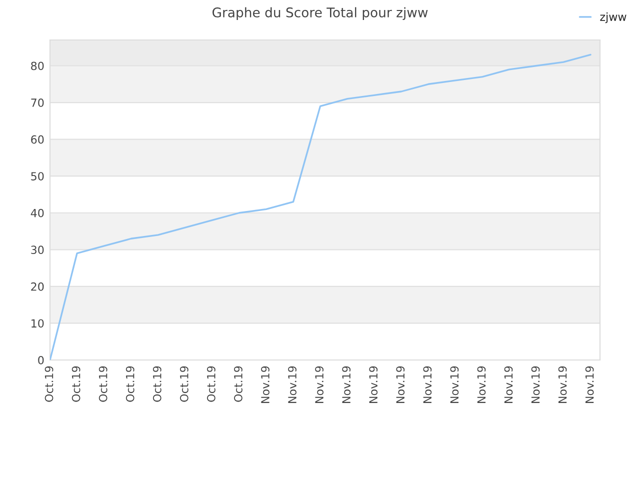 Image resolution: width=640 pixels, height=480 pixels. What do you see at coordinates (320, 13) in the screenshot?
I see `chart-title: Graphe du Score Total pour zjww` at bounding box center [320, 13].